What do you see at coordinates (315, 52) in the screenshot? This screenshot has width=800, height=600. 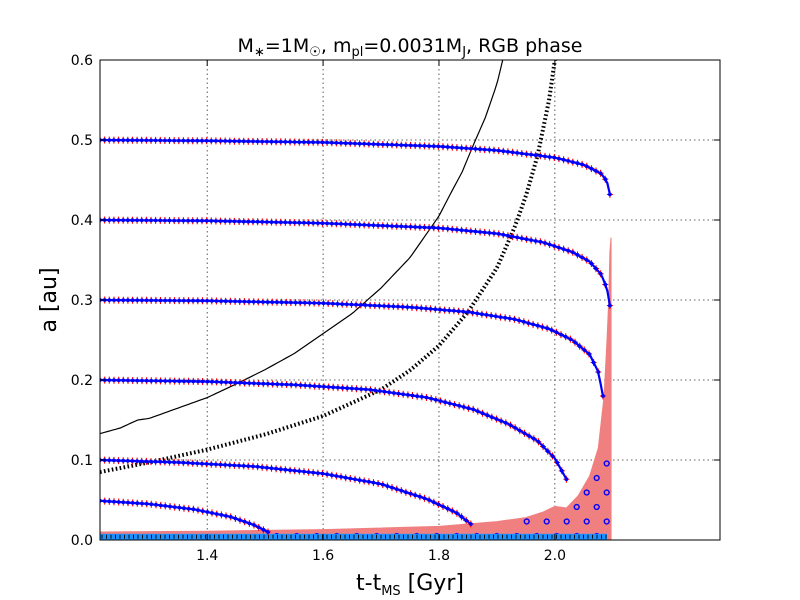 I see `title-part-3: ☉` at bounding box center [315, 52].